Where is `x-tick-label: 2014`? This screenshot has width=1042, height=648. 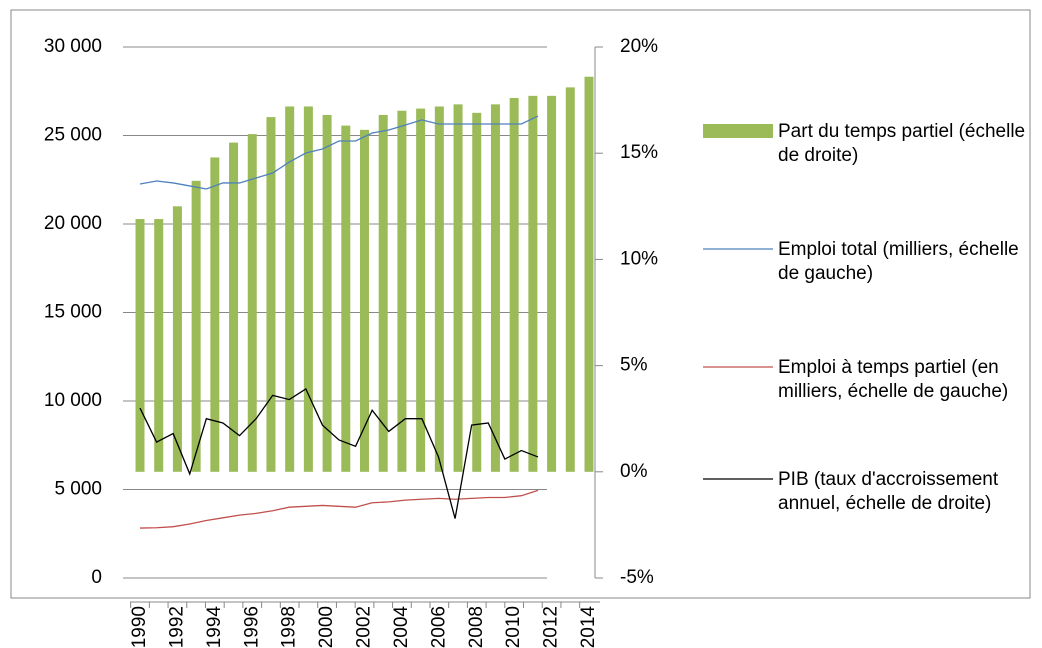
x-tick-label: 2014 is located at coordinates (588, 627).